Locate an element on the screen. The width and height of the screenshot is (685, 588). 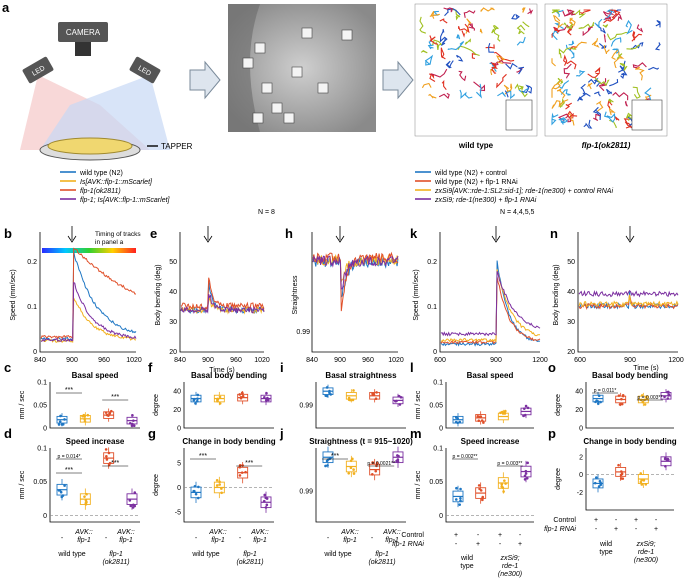
xg-m-control: Control is located at coordinates (412, 535).